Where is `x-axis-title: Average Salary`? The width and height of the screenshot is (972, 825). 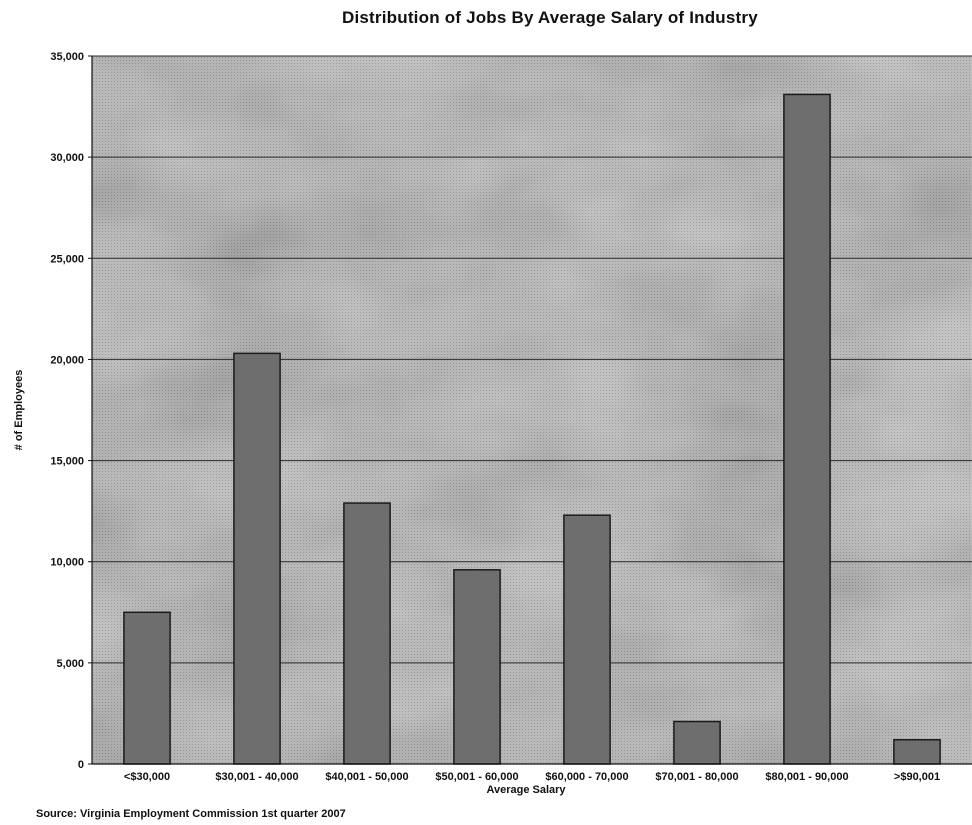
x-axis-title: Average Salary is located at coordinates (526, 790).